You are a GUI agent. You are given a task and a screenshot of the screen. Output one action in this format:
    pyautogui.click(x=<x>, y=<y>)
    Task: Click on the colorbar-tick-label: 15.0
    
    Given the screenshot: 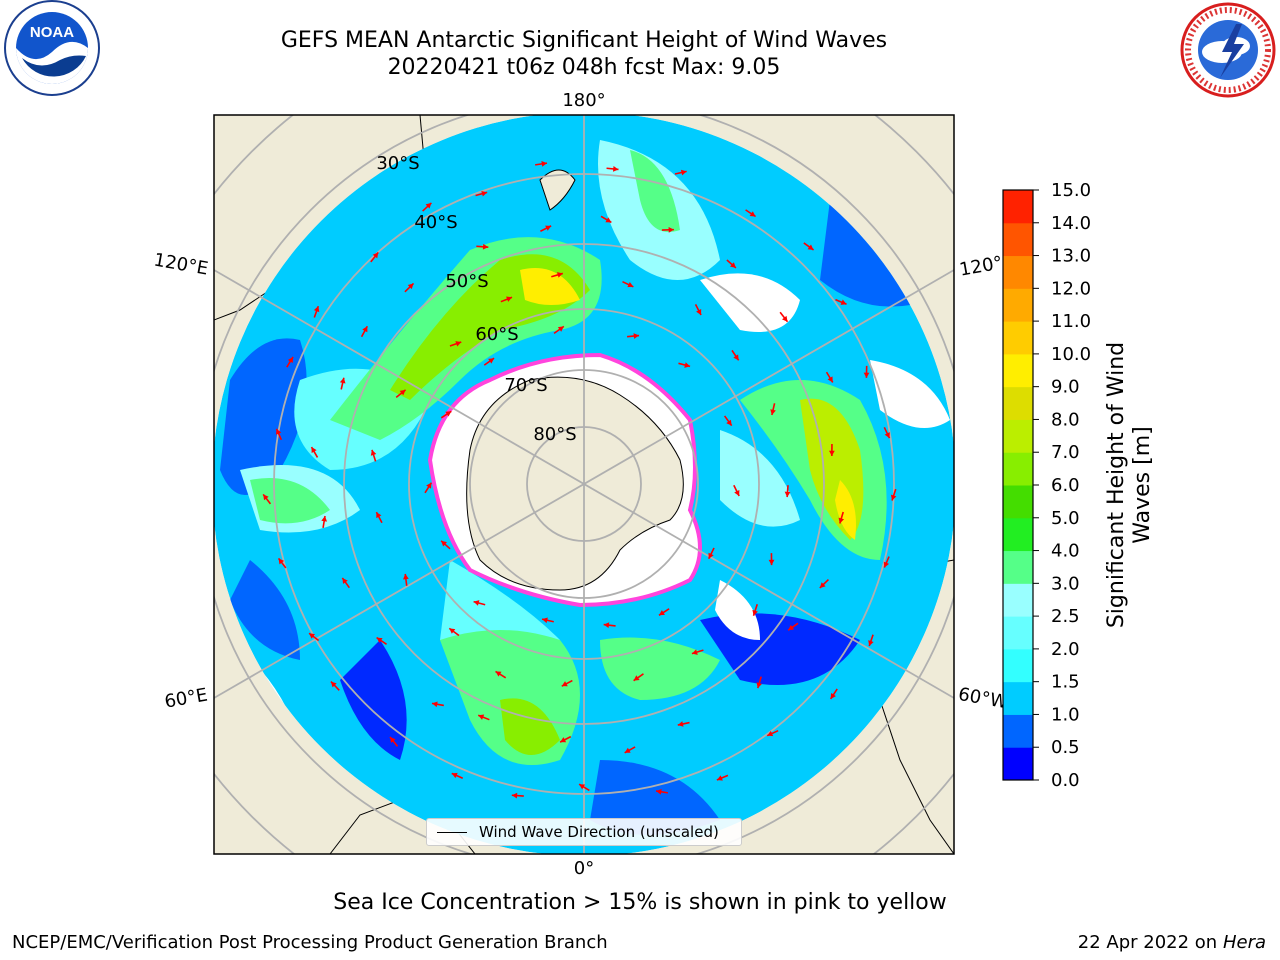 What is the action you would take?
    pyautogui.click(x=1071, y=190)
    